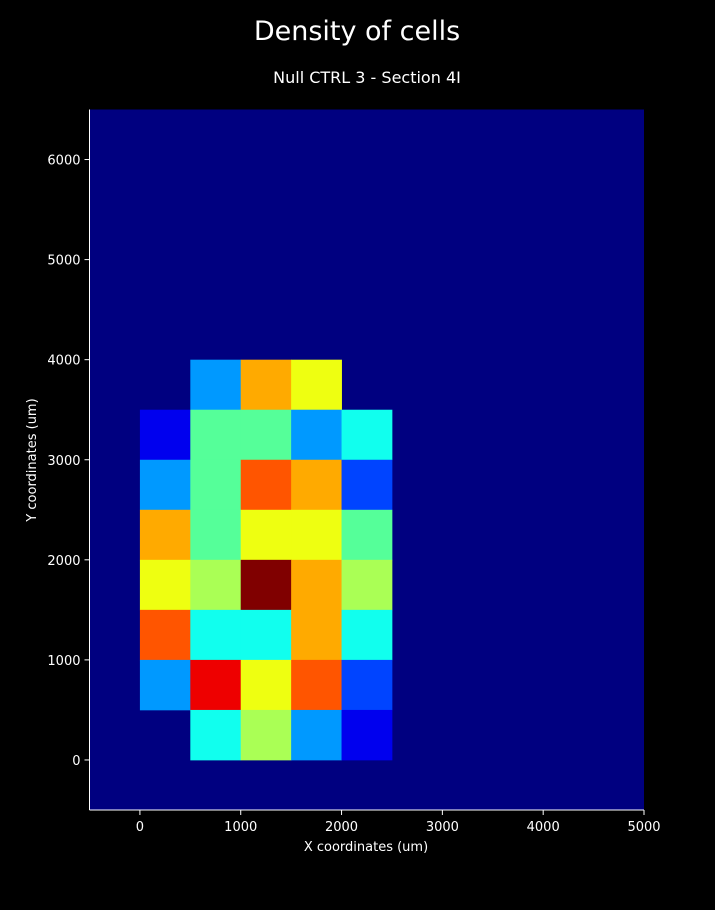  Describe the element at coordinates (63, 161) in the screenshot. I see `y-tick-label: 6000` at that location.